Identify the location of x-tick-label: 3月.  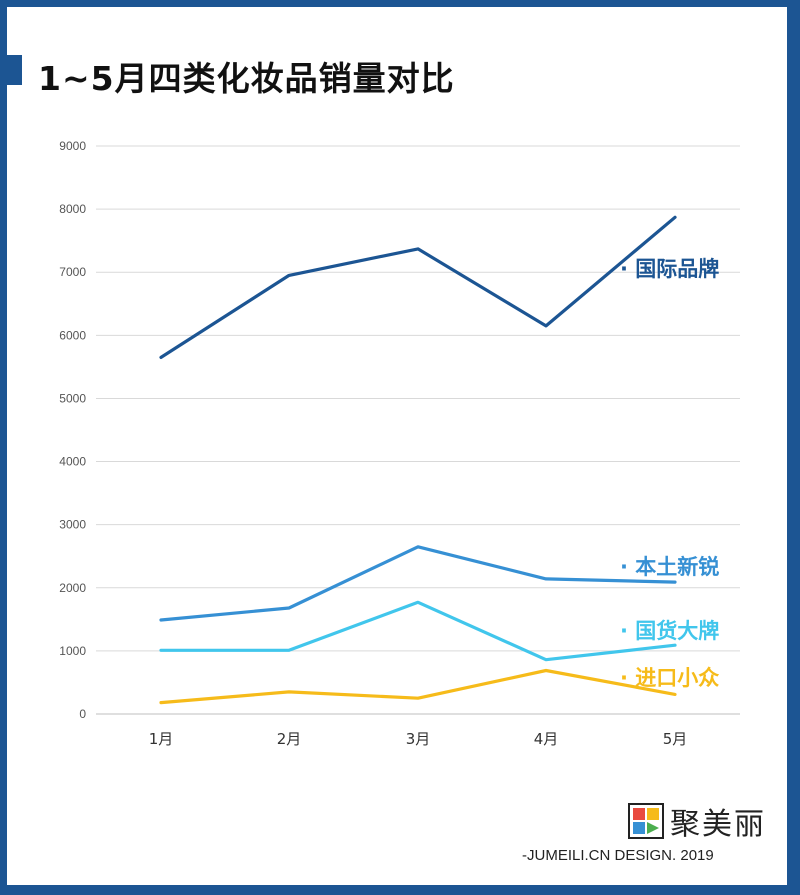
(418, 739).